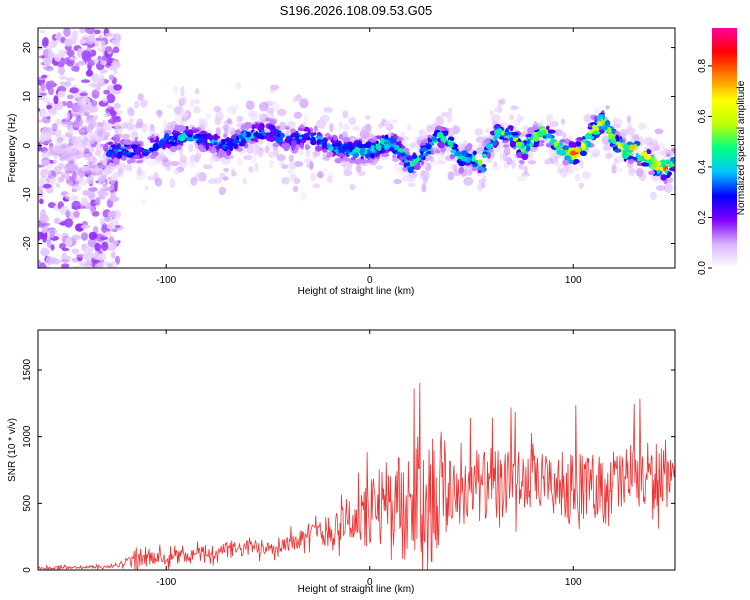 Image resolution: width=750 pixels, height=600 pixels. What do you see at coordinates (27, 503) in the screenshot?
I see `snr-y-tick-label: 500` at bounding box center [27, 503].